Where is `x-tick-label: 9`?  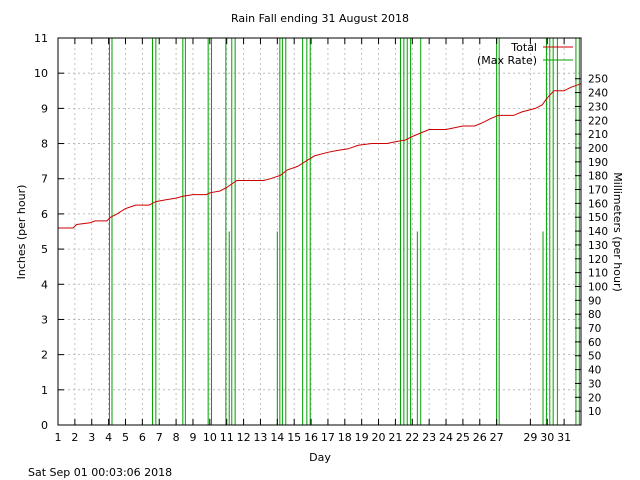
x-tick-label: 9 is located at coordinates (192, 437).